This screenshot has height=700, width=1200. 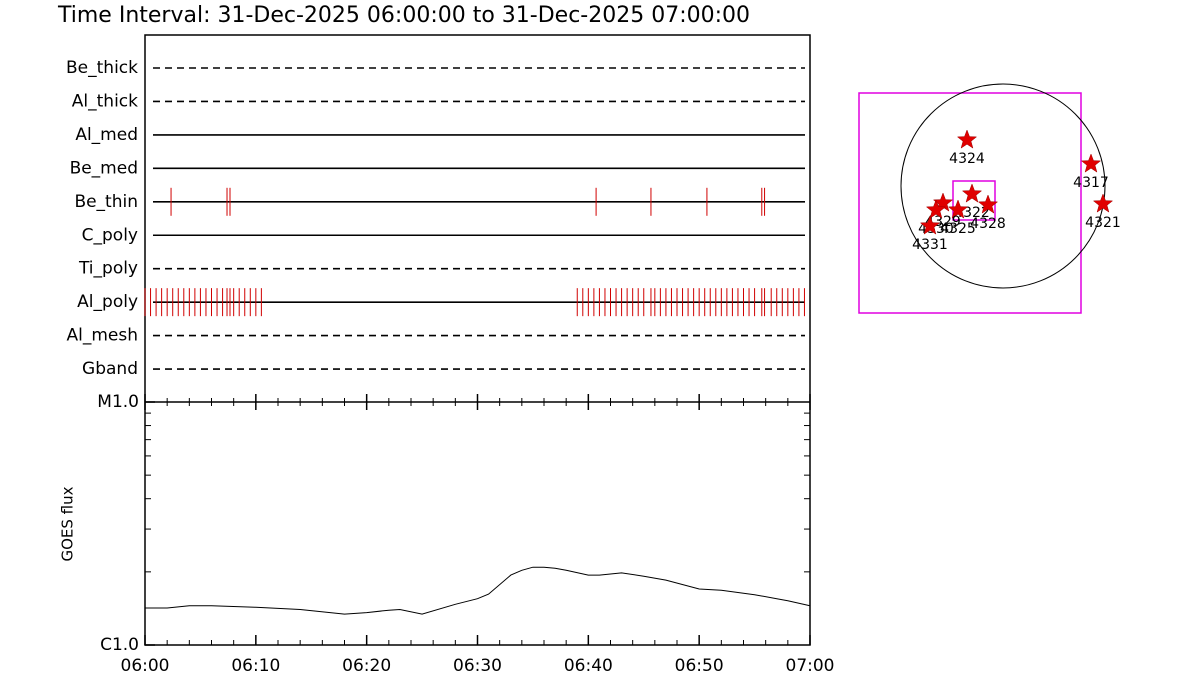 What do you see at coordinates (988, 224) in the screenshot?
I see `region-label: 4328` at bounding box center [988, 224].